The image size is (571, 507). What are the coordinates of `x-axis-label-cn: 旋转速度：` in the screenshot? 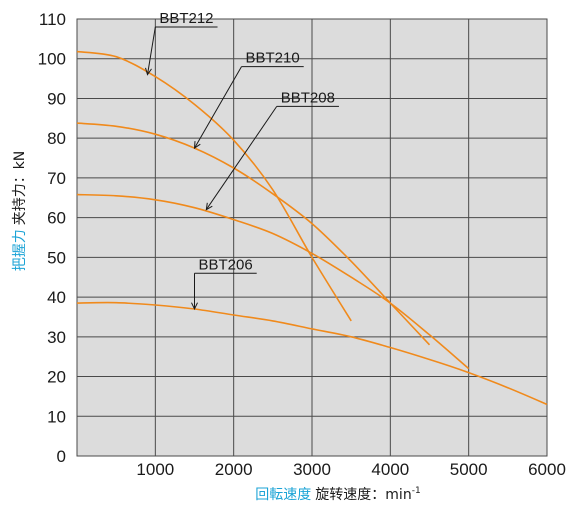 It's located at (350, 495).